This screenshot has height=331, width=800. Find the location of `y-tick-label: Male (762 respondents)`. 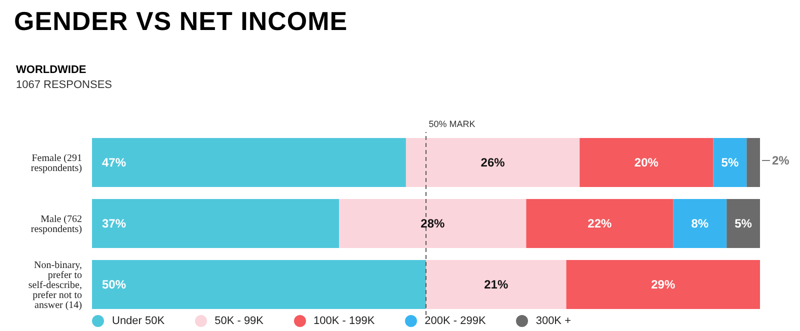

y-tick-label: Male (762 respondents) is located at coordinates (56, 225).